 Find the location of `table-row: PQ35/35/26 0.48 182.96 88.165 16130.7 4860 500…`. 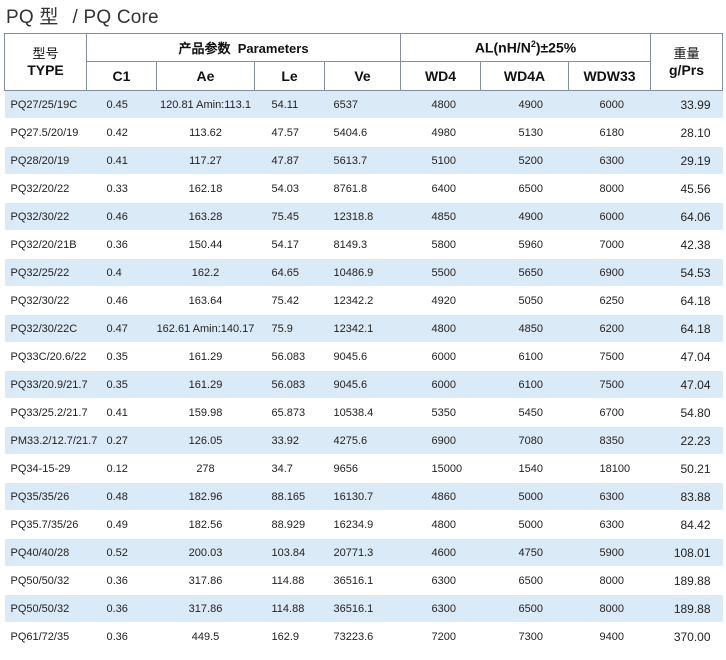

table-row: PQ35/35/26 0.48 182.96 88.165 16130.7 4860 500… is located at coordinates (363, 496).